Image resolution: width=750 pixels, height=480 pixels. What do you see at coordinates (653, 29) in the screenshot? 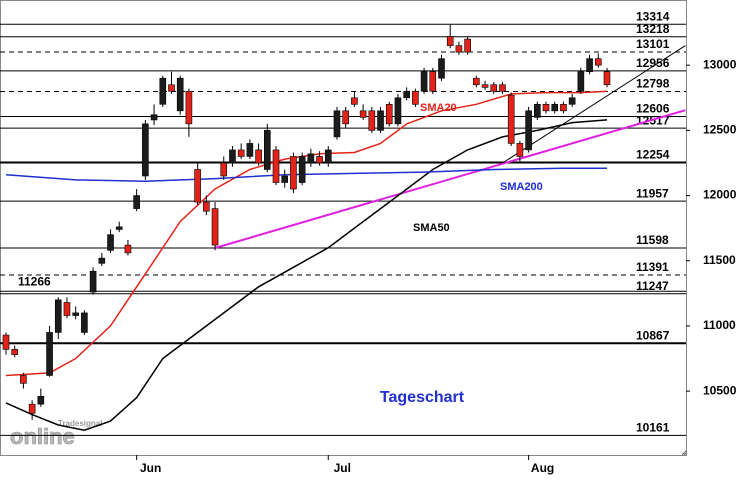
I see `level-label: 13218` at bounding box center [653, 29].